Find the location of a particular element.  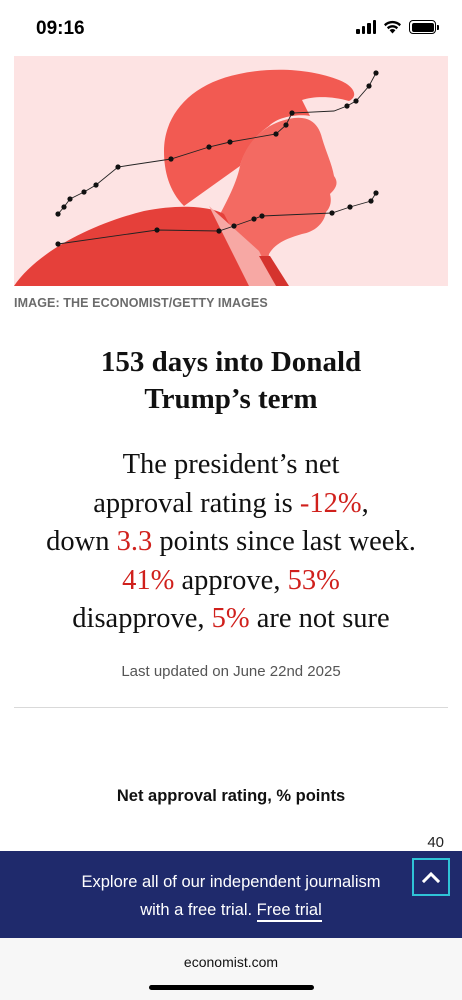

headline: 153 days into Donald Trump’s term is located at coordinates (231, 381).